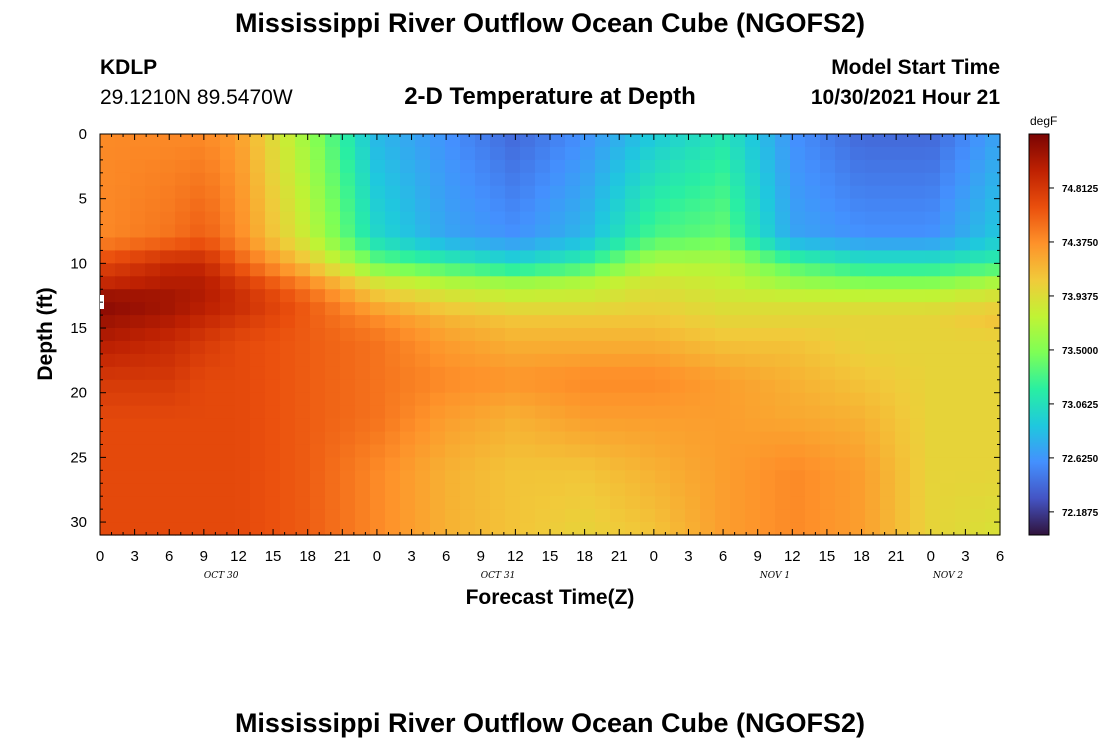  I want to click on x-tick-label: 3, so click(965, 556).